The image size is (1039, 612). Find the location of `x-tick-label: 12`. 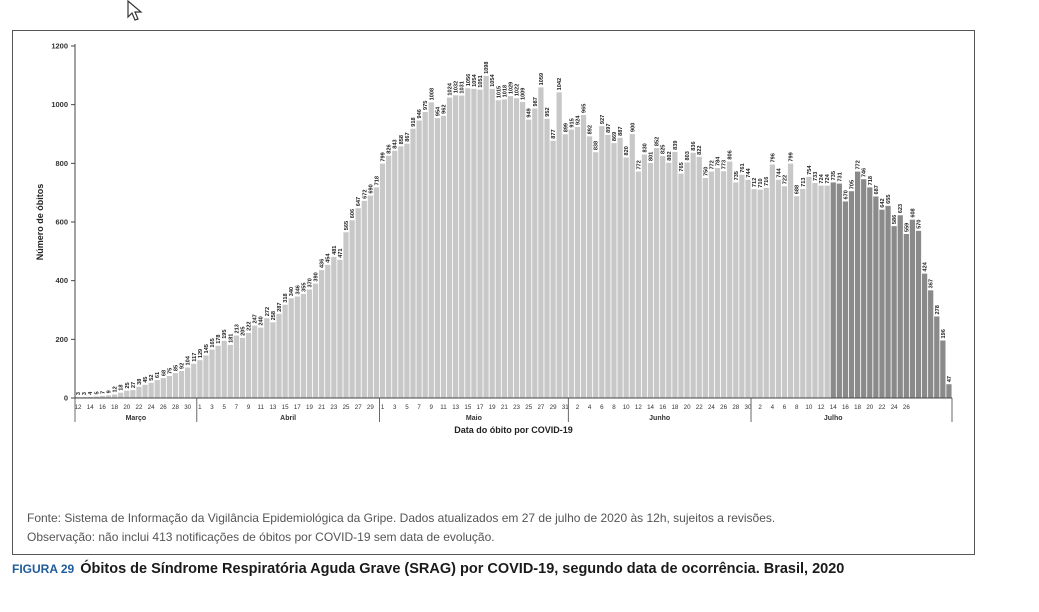

x-tick-label: 12 is located at coordinates (78, 407).